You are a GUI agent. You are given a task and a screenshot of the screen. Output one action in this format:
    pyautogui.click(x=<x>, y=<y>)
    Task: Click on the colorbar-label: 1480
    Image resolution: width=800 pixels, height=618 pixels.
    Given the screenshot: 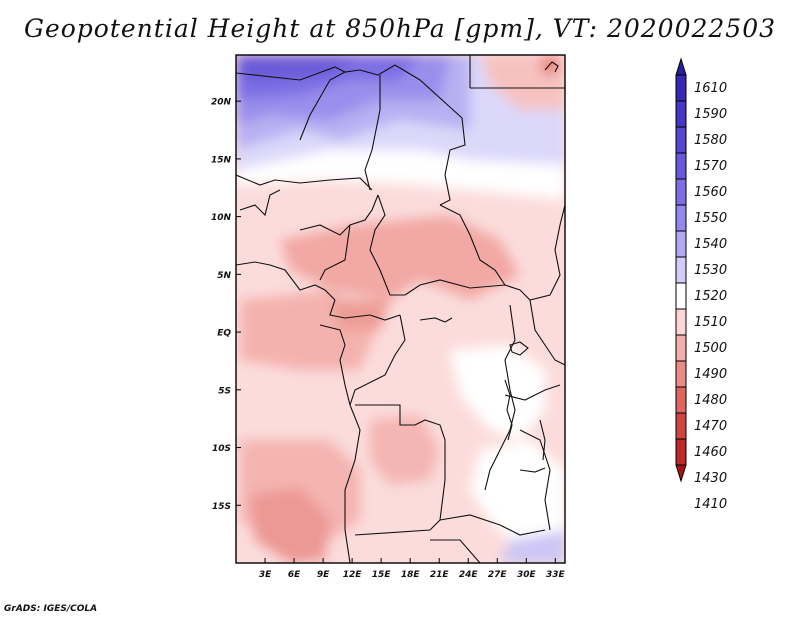 What is the action you would take?
    pyautogui.click(x=710, y=400)
    